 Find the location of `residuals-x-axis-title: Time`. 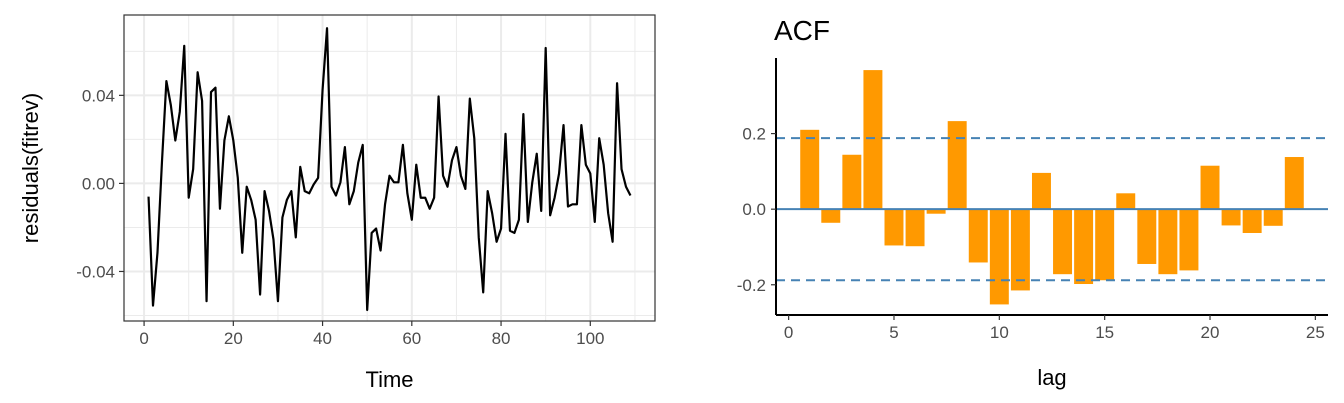

residuals-x-axis-title: Time is located at coordinates (389, 379).